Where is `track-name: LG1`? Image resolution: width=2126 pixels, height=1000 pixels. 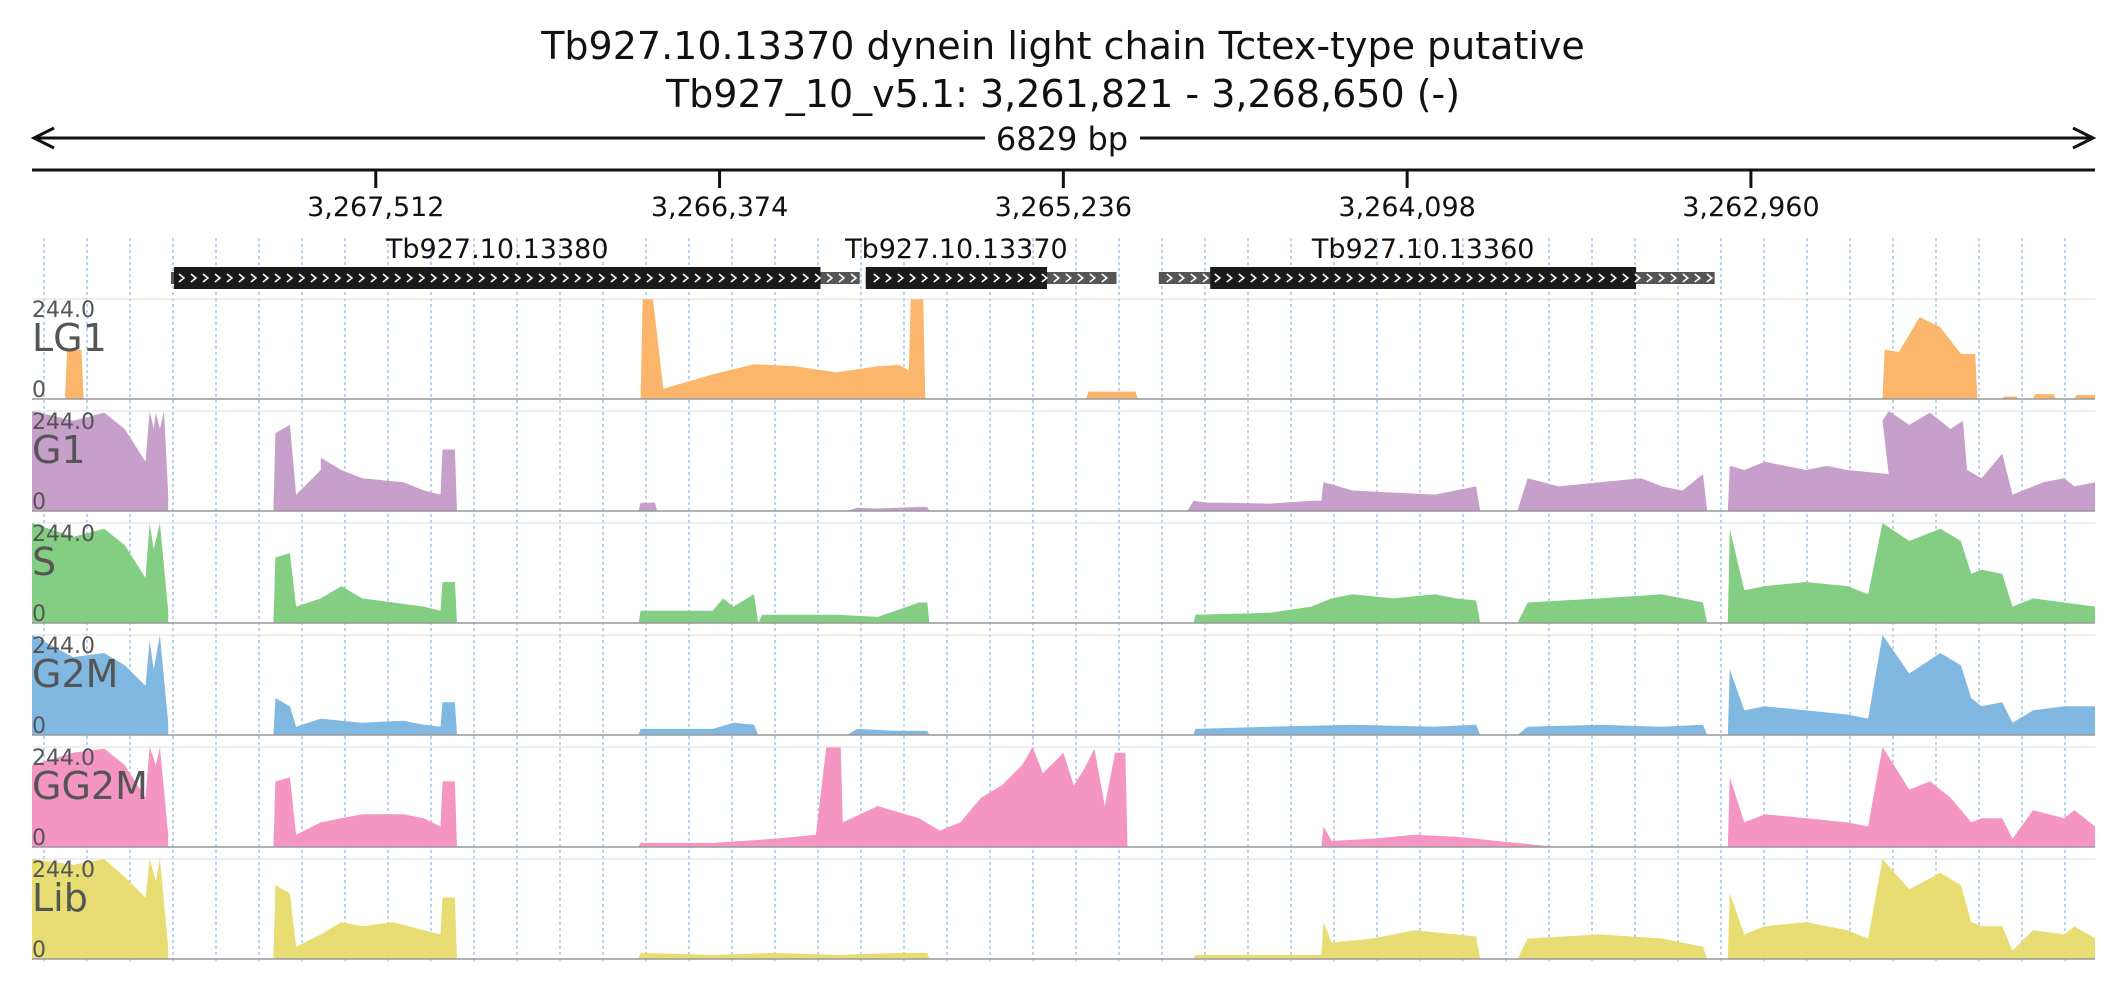 track-name: LG1 is located at coordinates (69, 338).